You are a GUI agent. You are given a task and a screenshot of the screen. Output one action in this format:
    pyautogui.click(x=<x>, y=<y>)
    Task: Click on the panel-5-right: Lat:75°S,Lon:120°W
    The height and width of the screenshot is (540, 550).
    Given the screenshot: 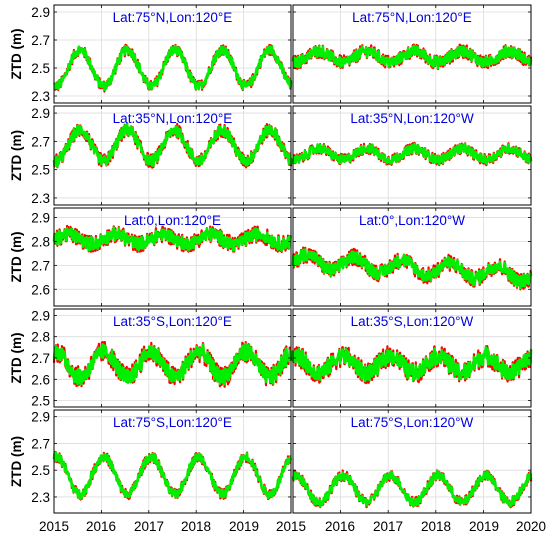 What is the action you would take?
    pyautogui.click(x=412, y=461)
    